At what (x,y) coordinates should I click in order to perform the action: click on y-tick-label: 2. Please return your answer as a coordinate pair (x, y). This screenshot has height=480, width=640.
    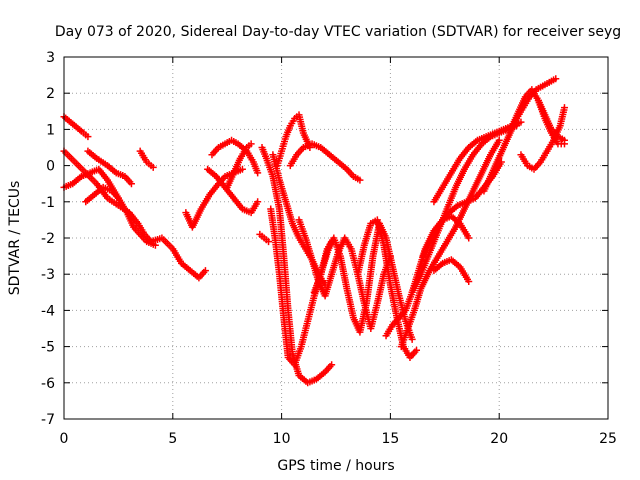
    Looking at the image, I should click on (50, 94).